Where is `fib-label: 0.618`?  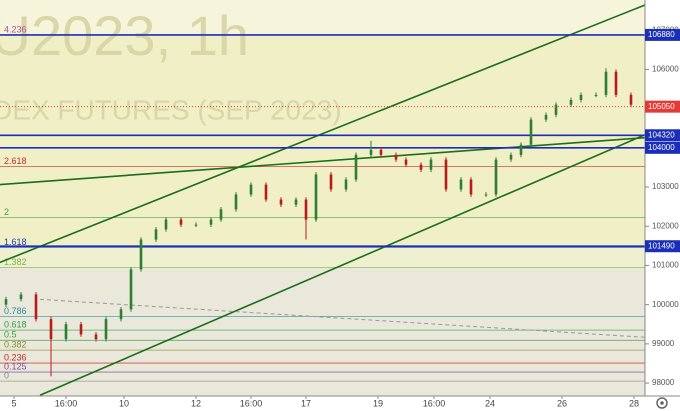 fib-label: 0.618 is located at coordinates (15, 325).